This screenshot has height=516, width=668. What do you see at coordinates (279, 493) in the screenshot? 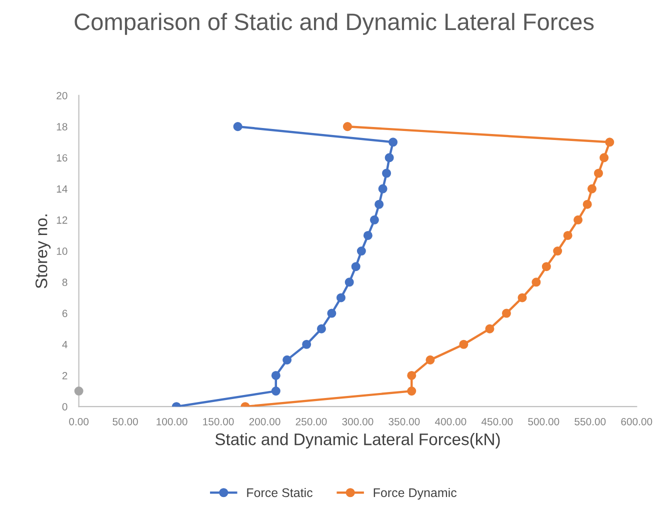
I see `legend-label: Force Static` at bounding box center [279, 493].